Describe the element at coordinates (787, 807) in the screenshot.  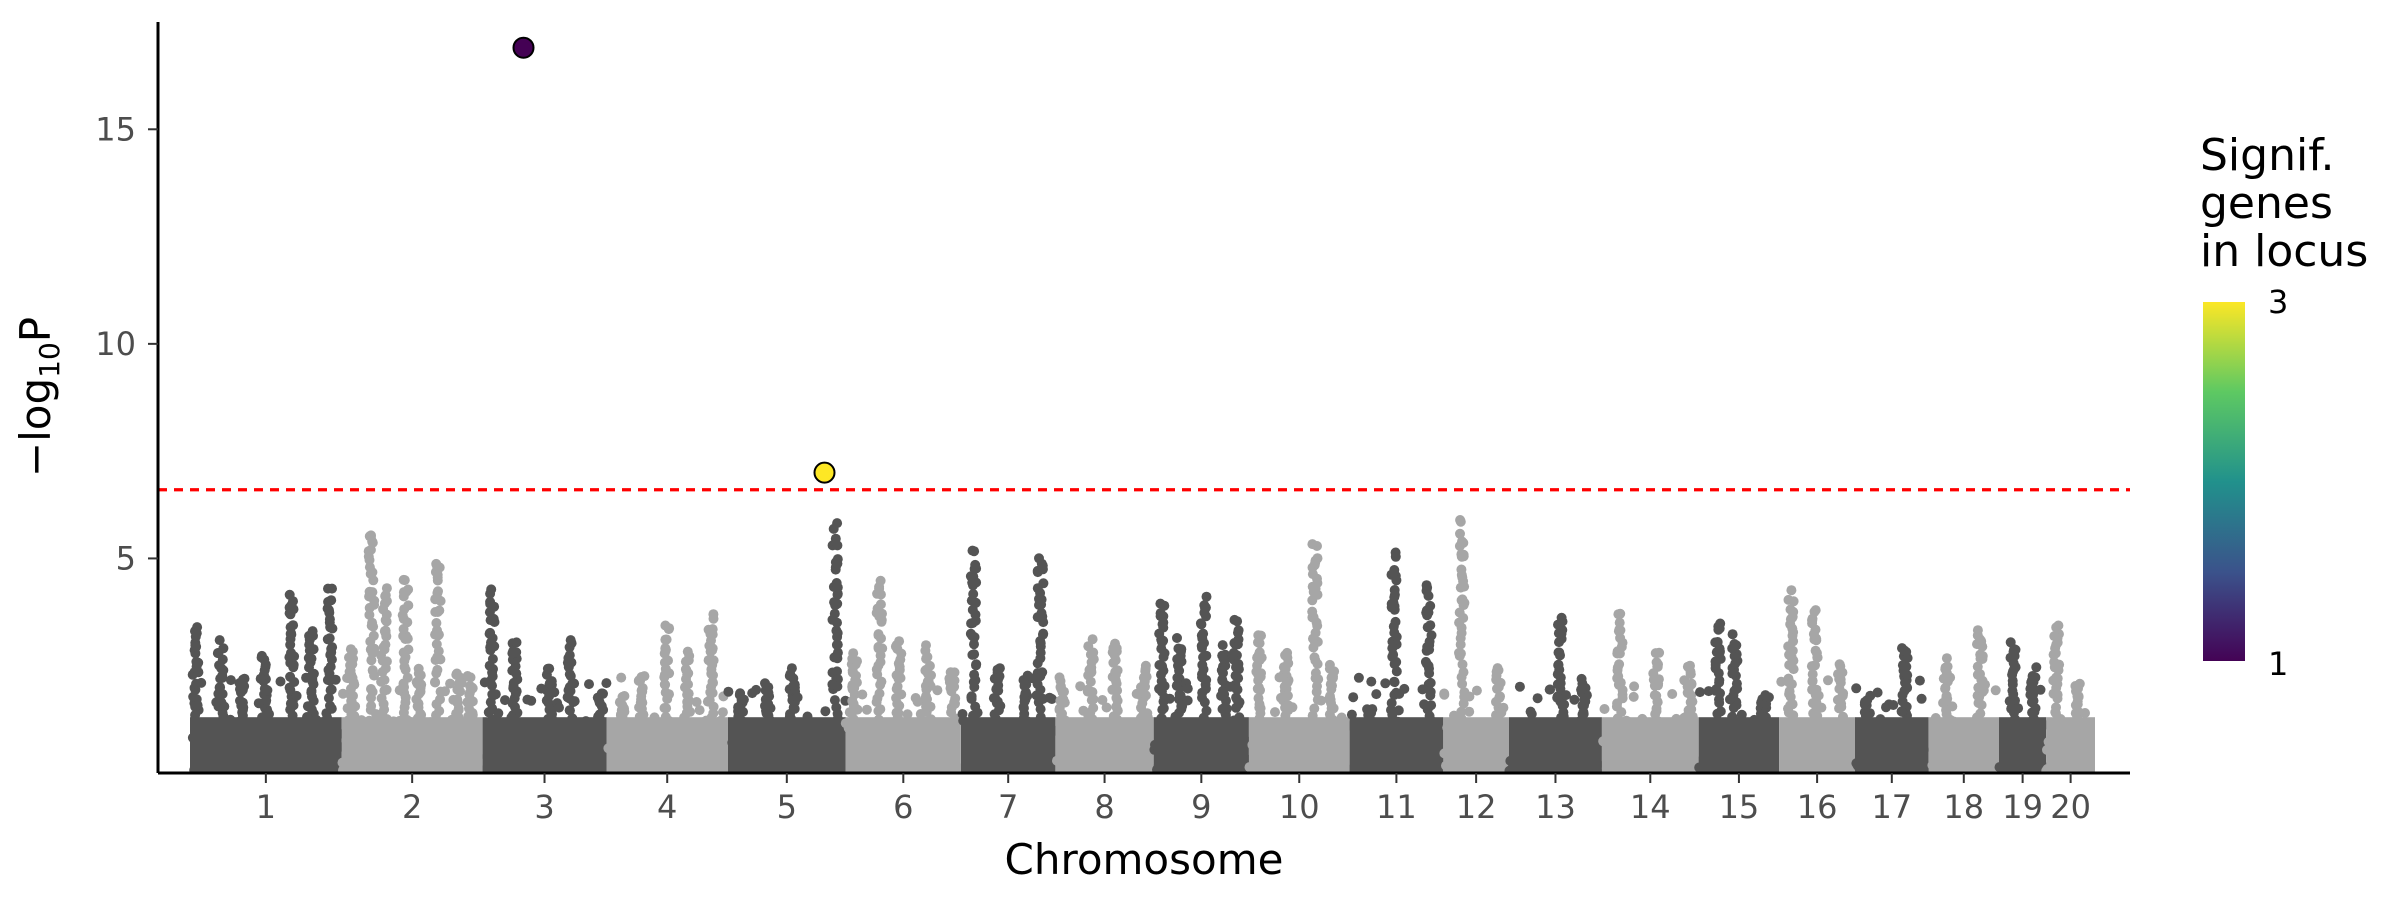
I see `x-tick-label: 5` at that location.